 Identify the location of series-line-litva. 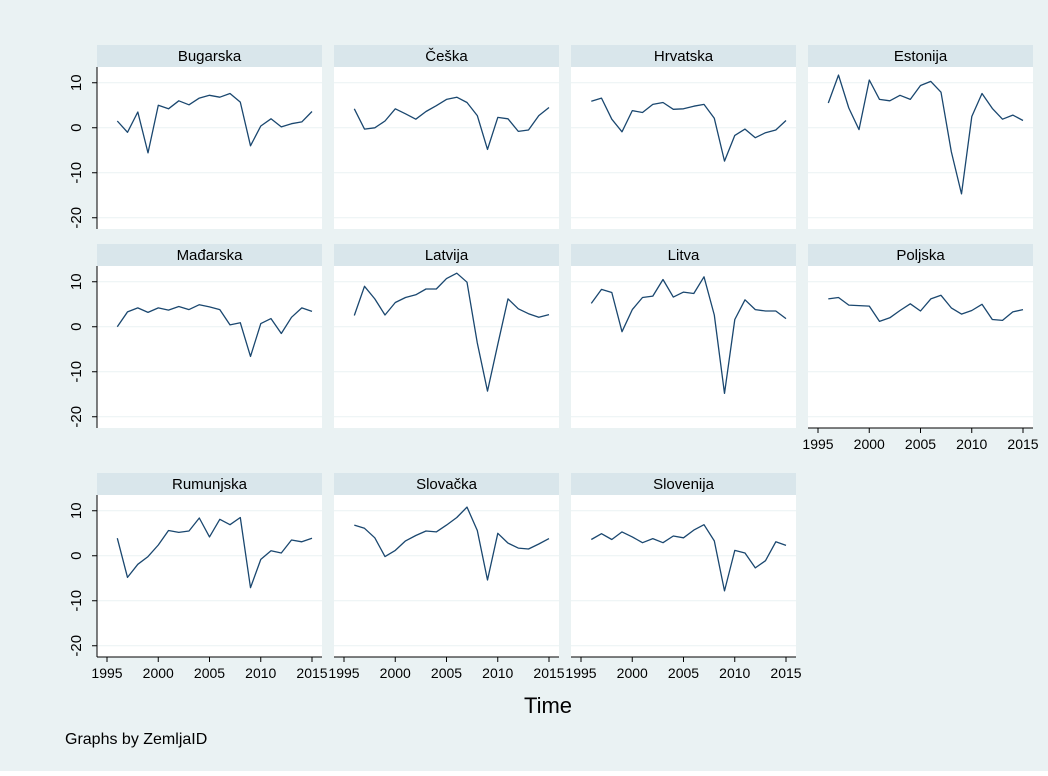
(688, 335).